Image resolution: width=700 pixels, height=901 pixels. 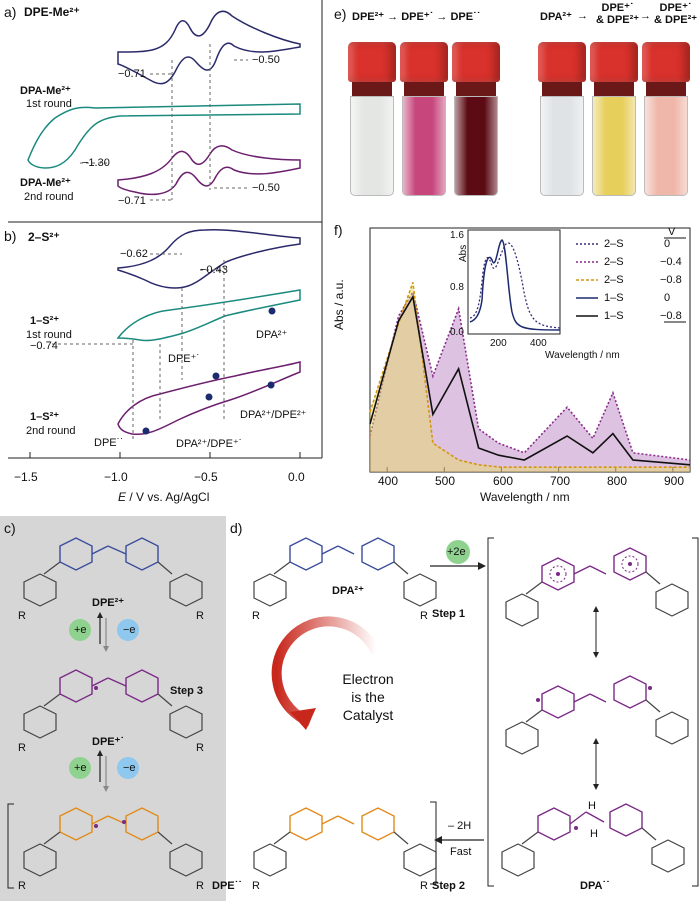 I want to click on cv-peak-value: −0.71, so click(x=132, y=201).